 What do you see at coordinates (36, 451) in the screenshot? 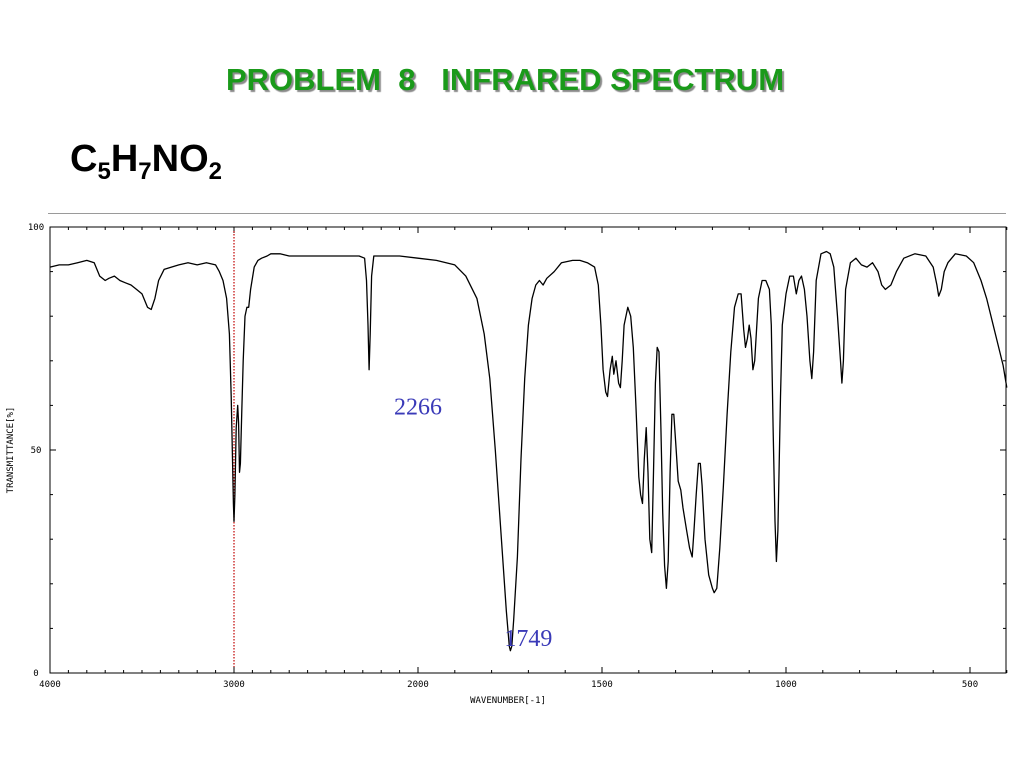
I see `y-tick-label: 50` at bounding box center [36, 451].